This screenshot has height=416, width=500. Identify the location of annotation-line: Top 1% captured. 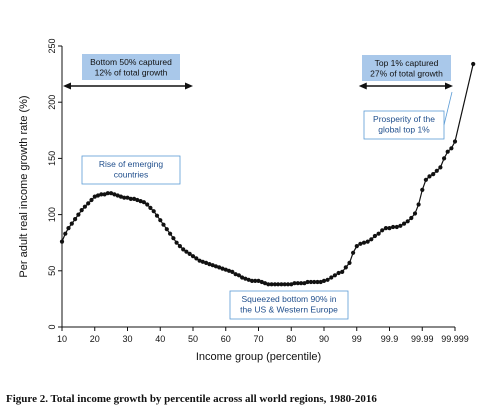
(407, 63).